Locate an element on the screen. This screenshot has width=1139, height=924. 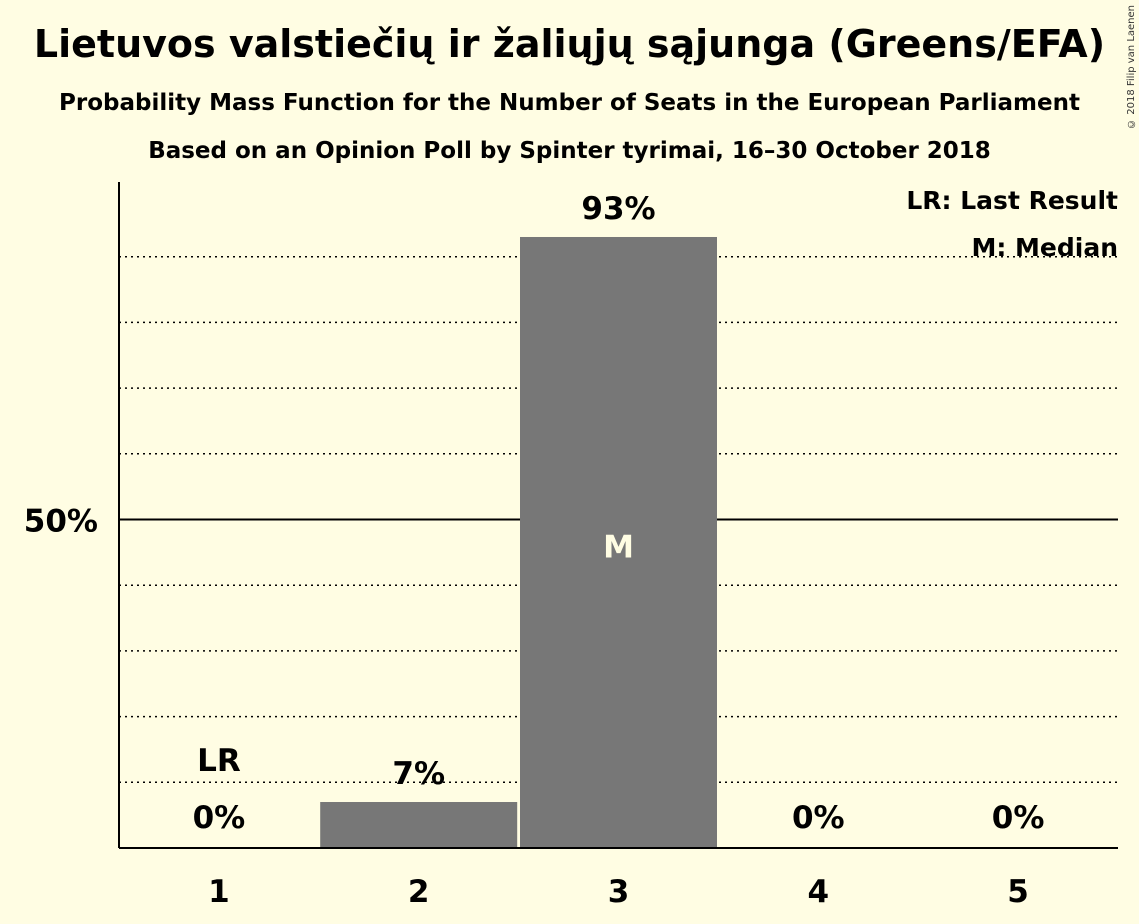
value-label-2: 7% is located at coordinates (418, 774).